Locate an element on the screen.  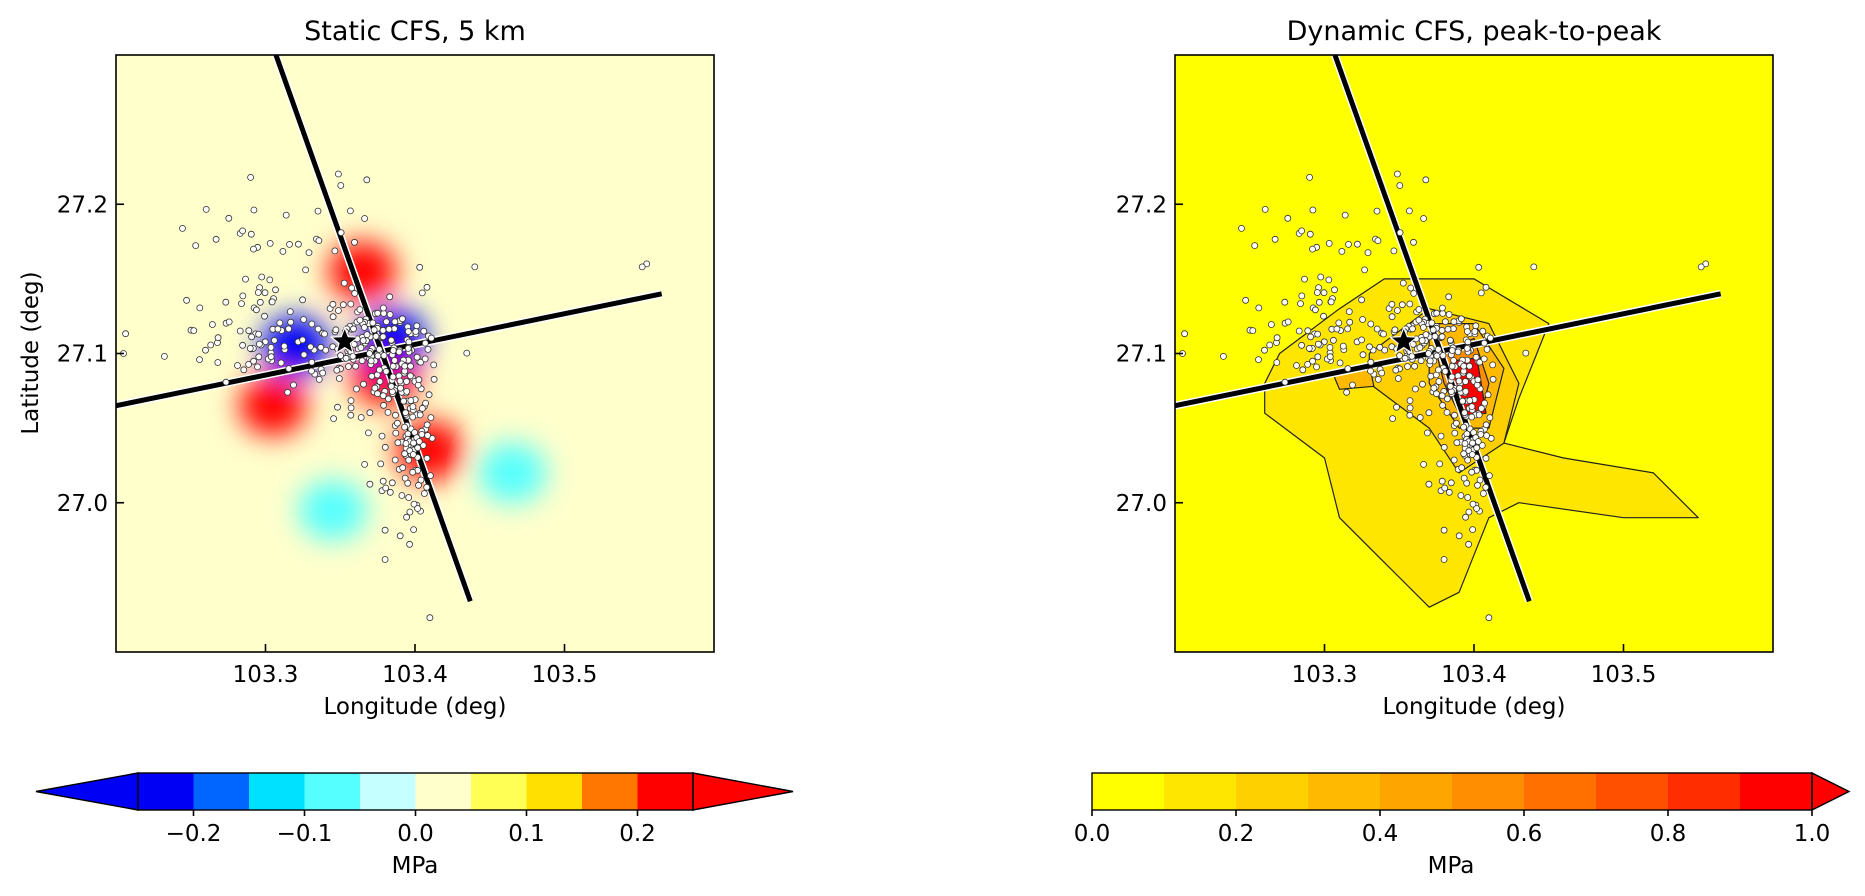
static-cfs-colorbar-swatch is located at coordinates (443, 791).